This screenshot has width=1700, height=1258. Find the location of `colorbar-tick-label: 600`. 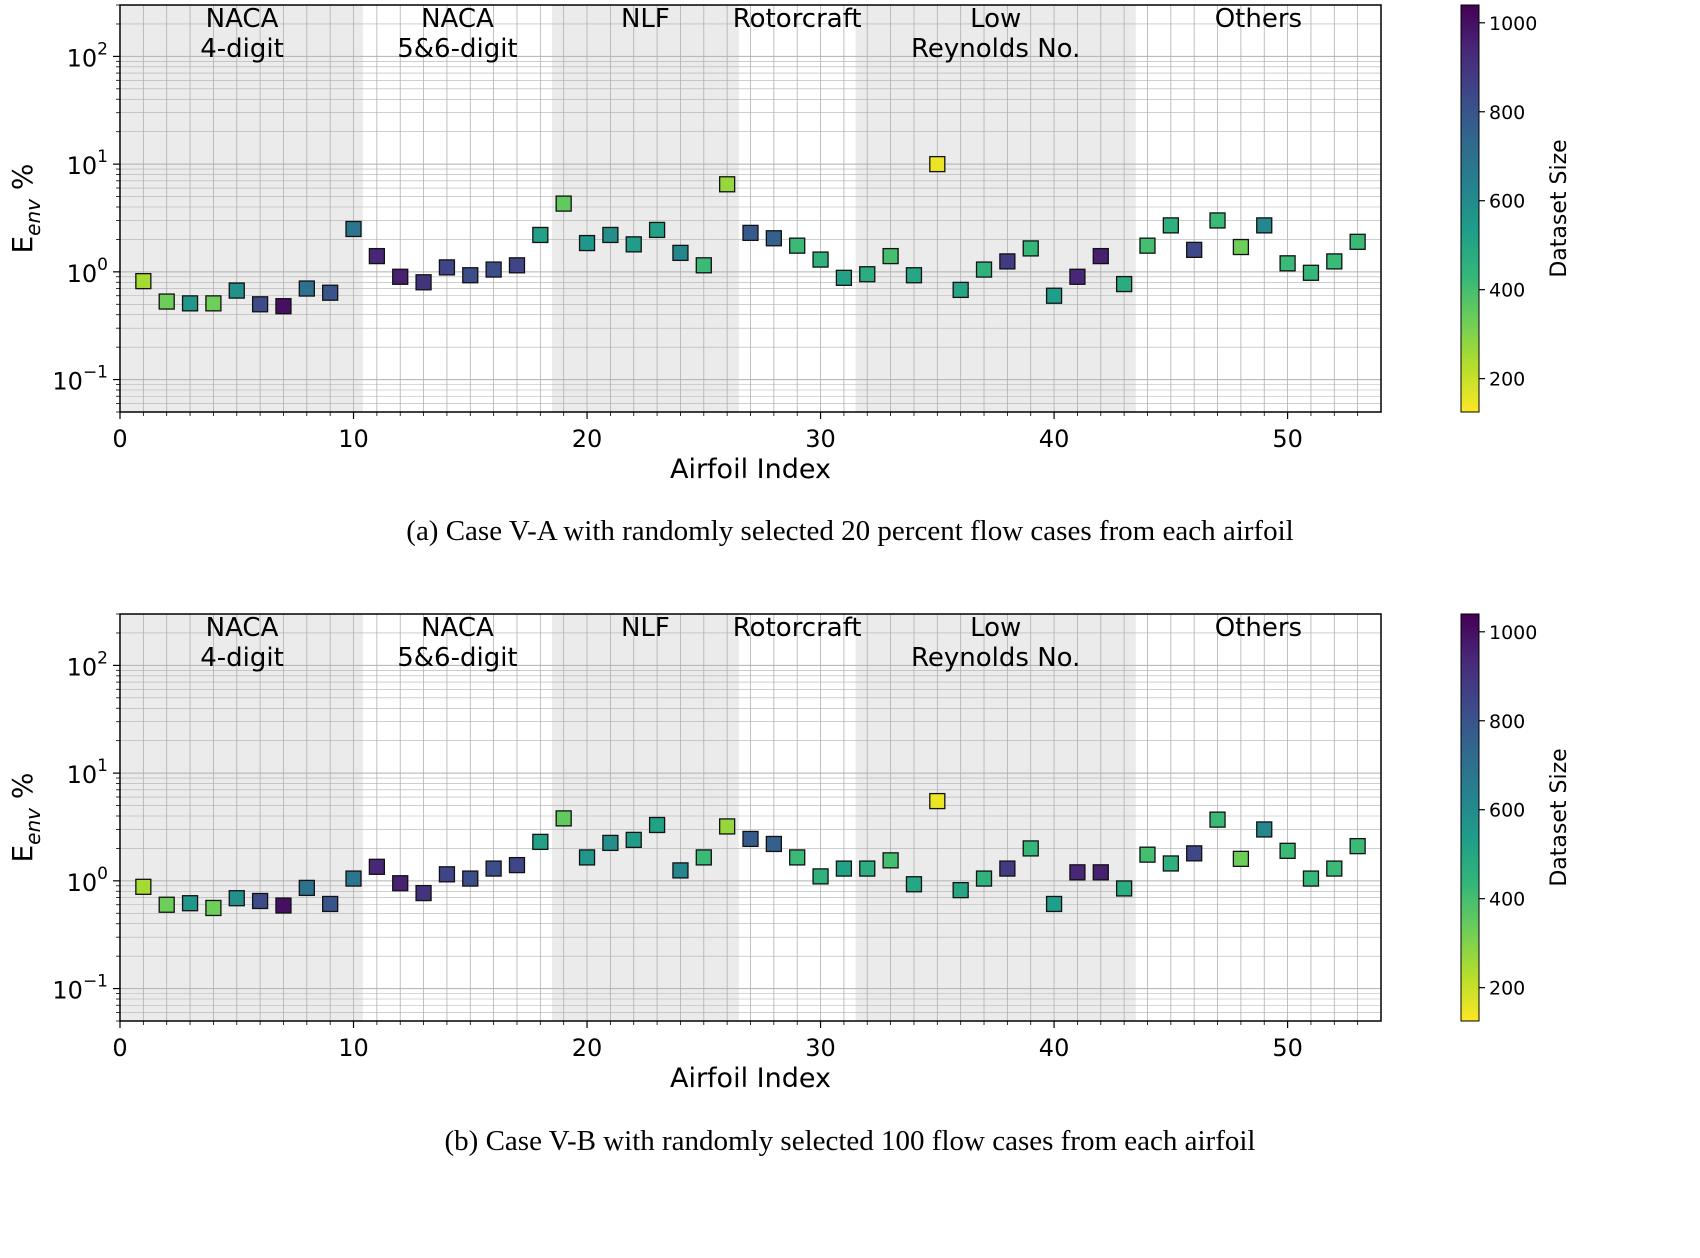

colorbar-tick-label: 600 is located at coordinates (1507, 202).